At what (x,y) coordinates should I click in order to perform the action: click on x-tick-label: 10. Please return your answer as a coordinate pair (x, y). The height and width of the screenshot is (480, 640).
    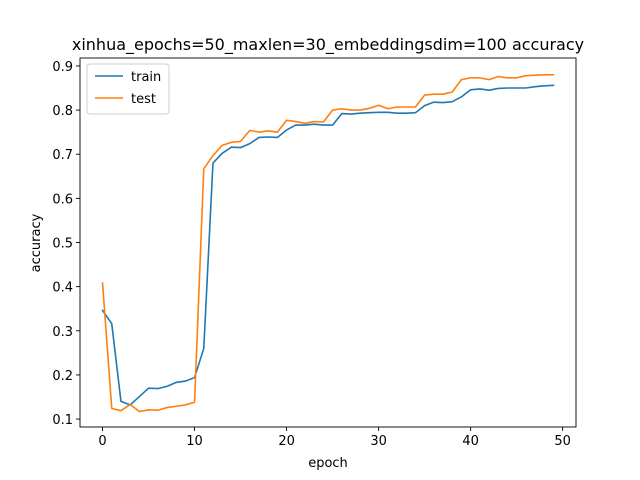
    Looking at the image, I should click on (194, 441).